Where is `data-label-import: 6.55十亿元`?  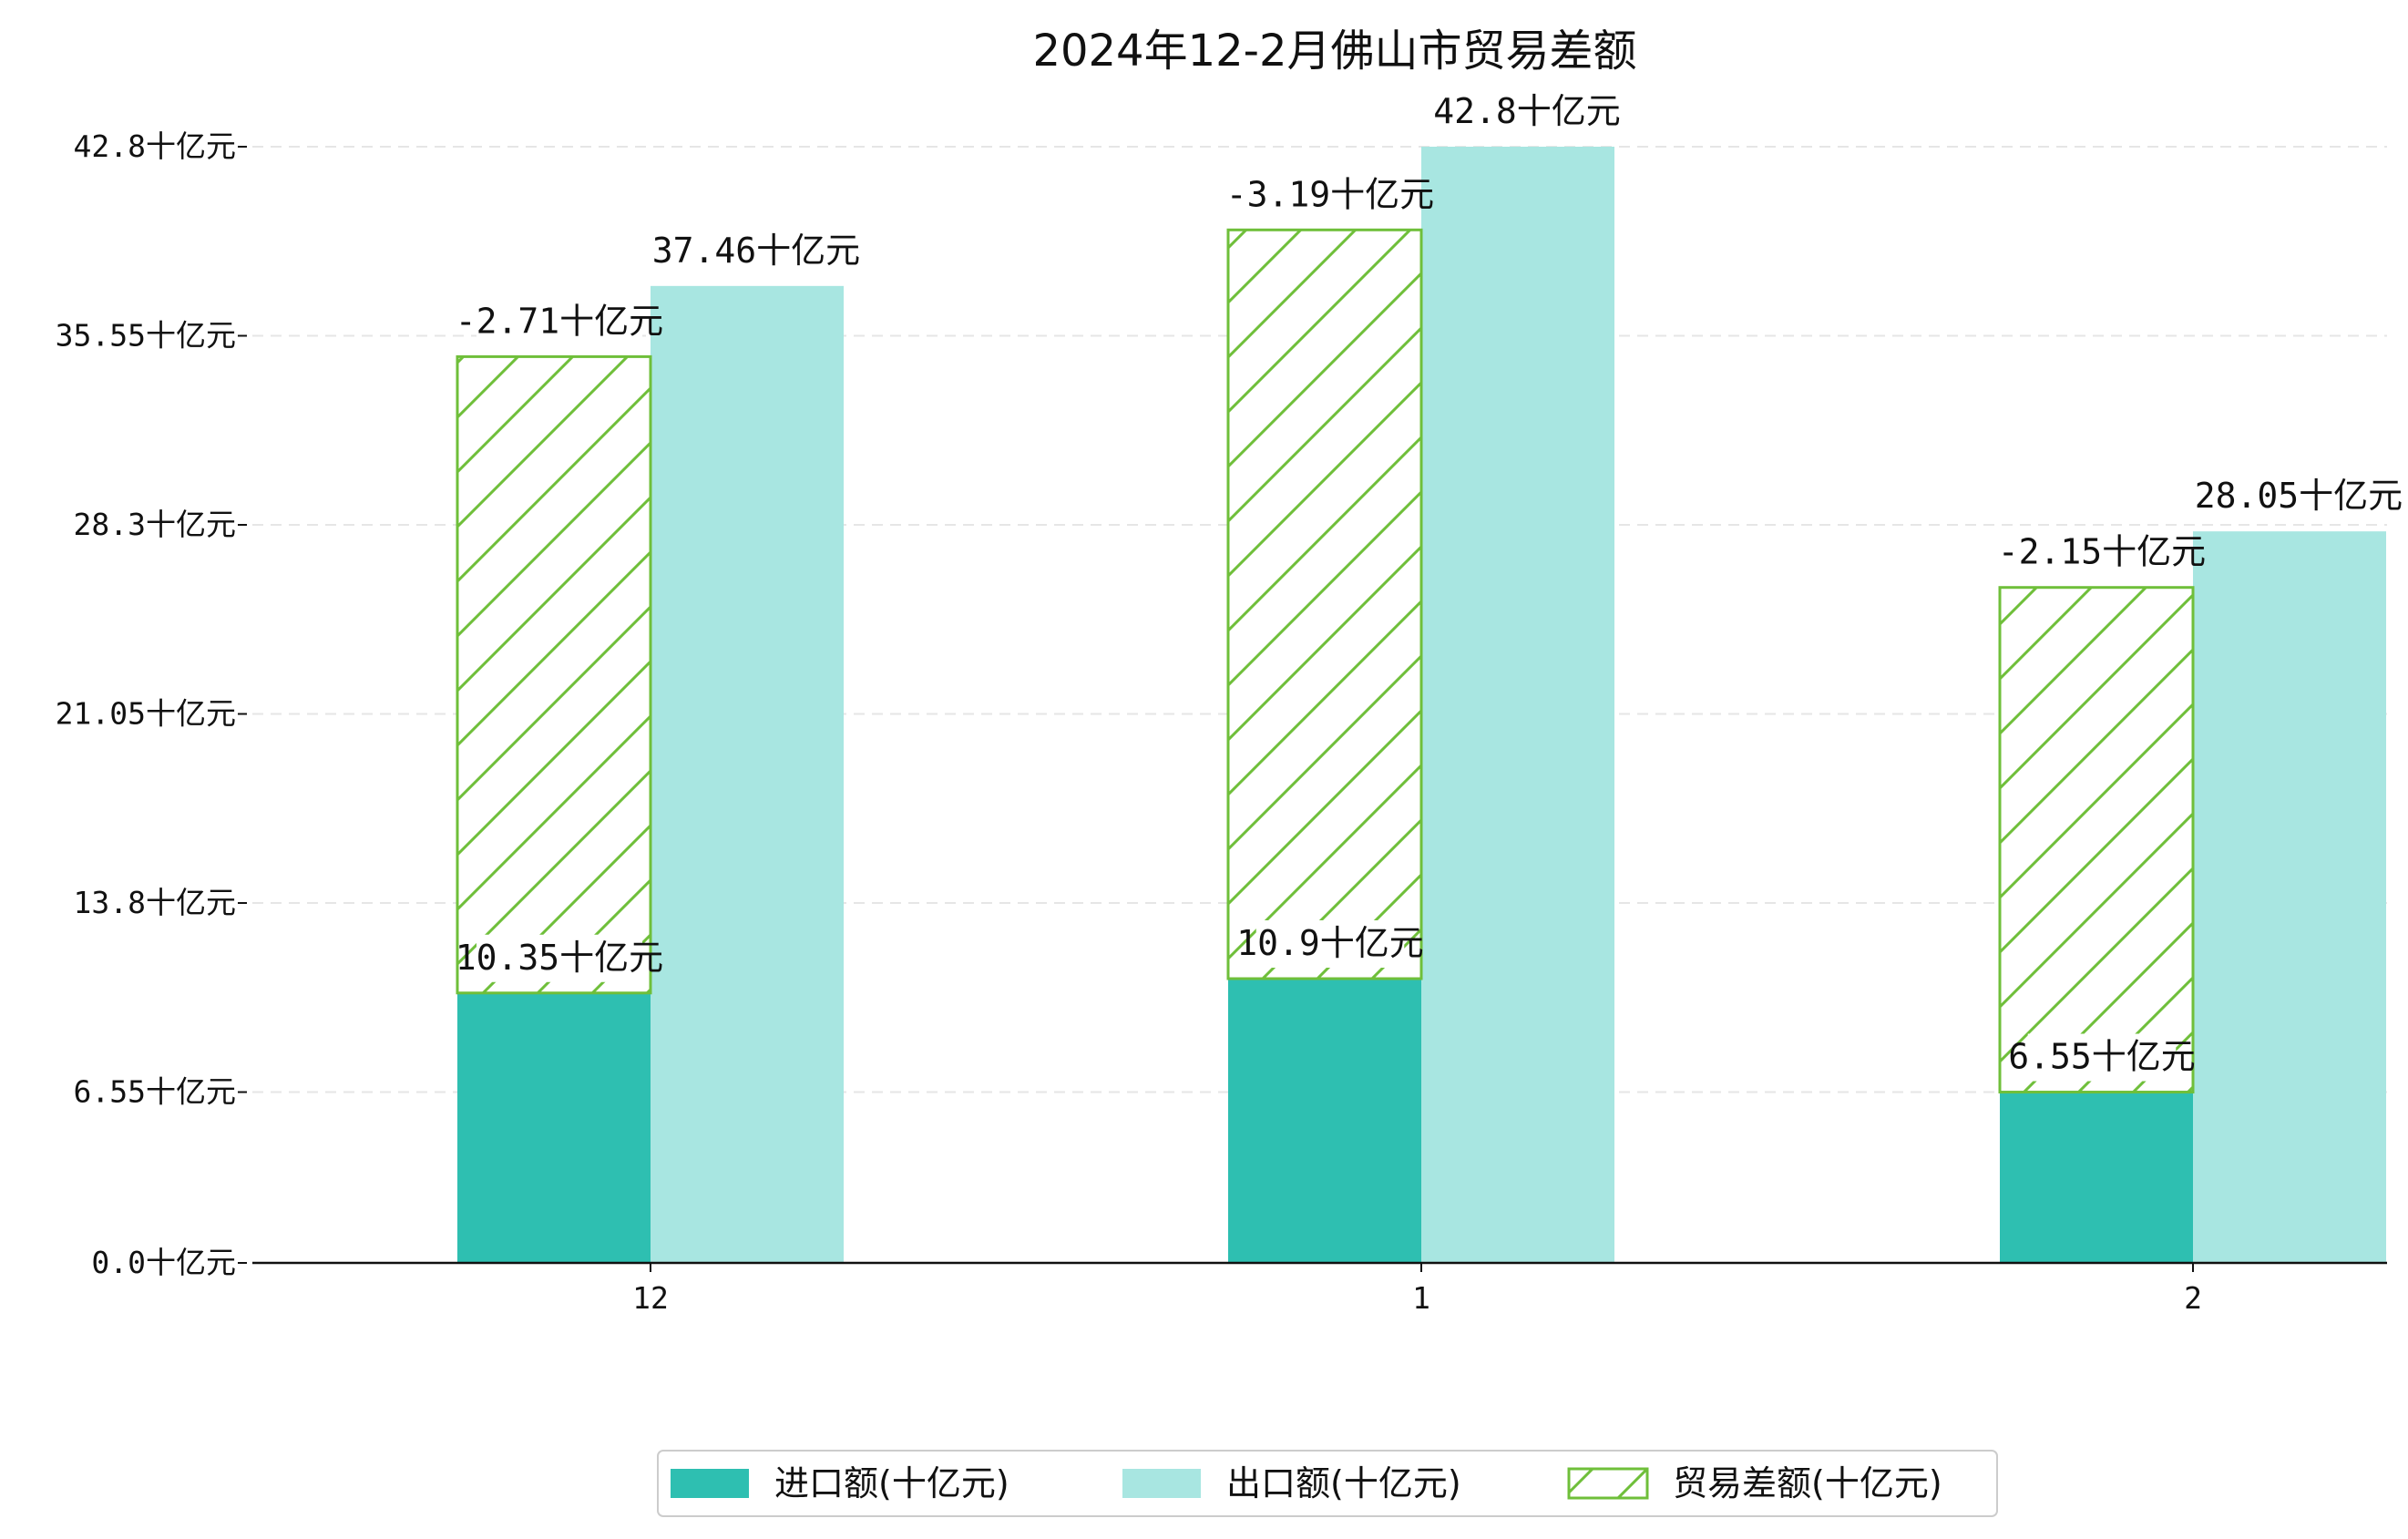 data-label-import: 6.55十亿元 is located at coordinates (2102, 1057).